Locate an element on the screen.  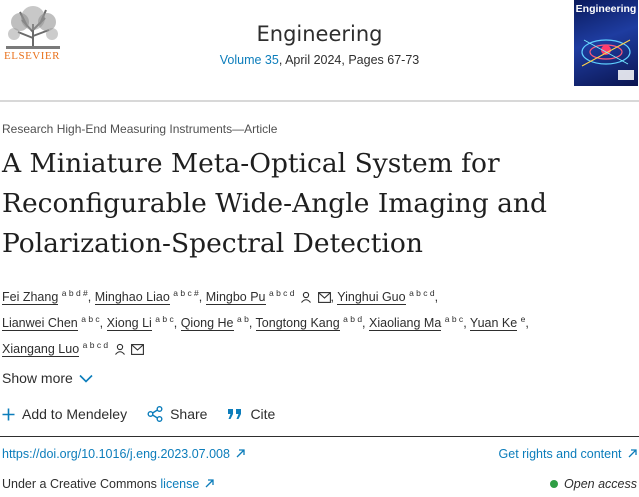
author-name: Minghao Liao is located at coordinates (132, 298).